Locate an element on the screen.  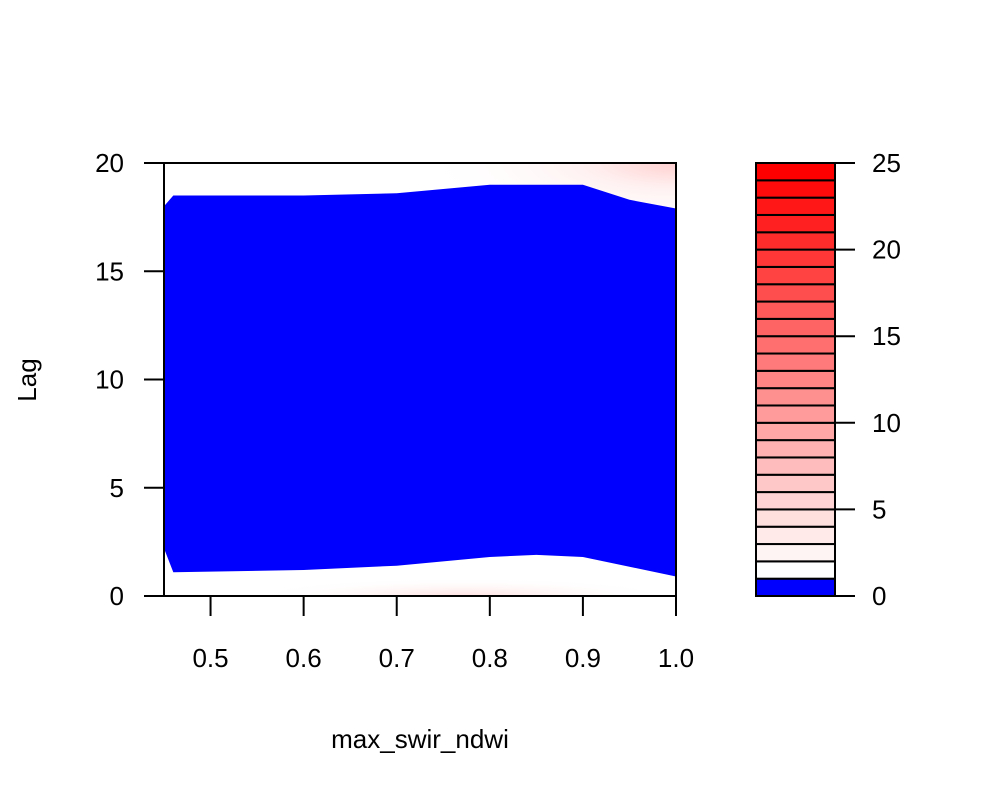
colorbar-tick-label: 5 is located at coordinates (879, 509).